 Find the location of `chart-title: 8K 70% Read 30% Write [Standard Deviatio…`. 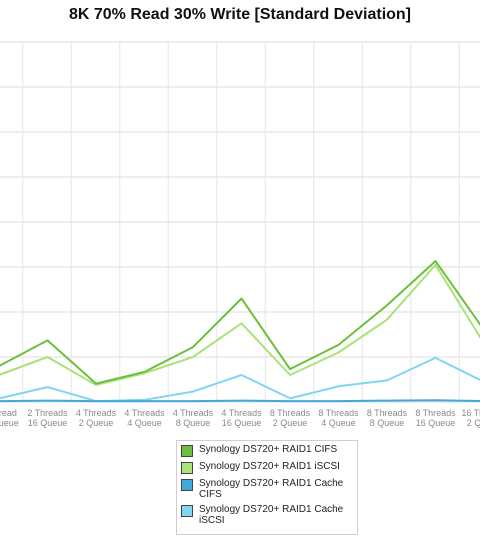

chart-title: 8K 70% Read 30% Write [Standard Deviatio… is located at coordinates (240, 14).